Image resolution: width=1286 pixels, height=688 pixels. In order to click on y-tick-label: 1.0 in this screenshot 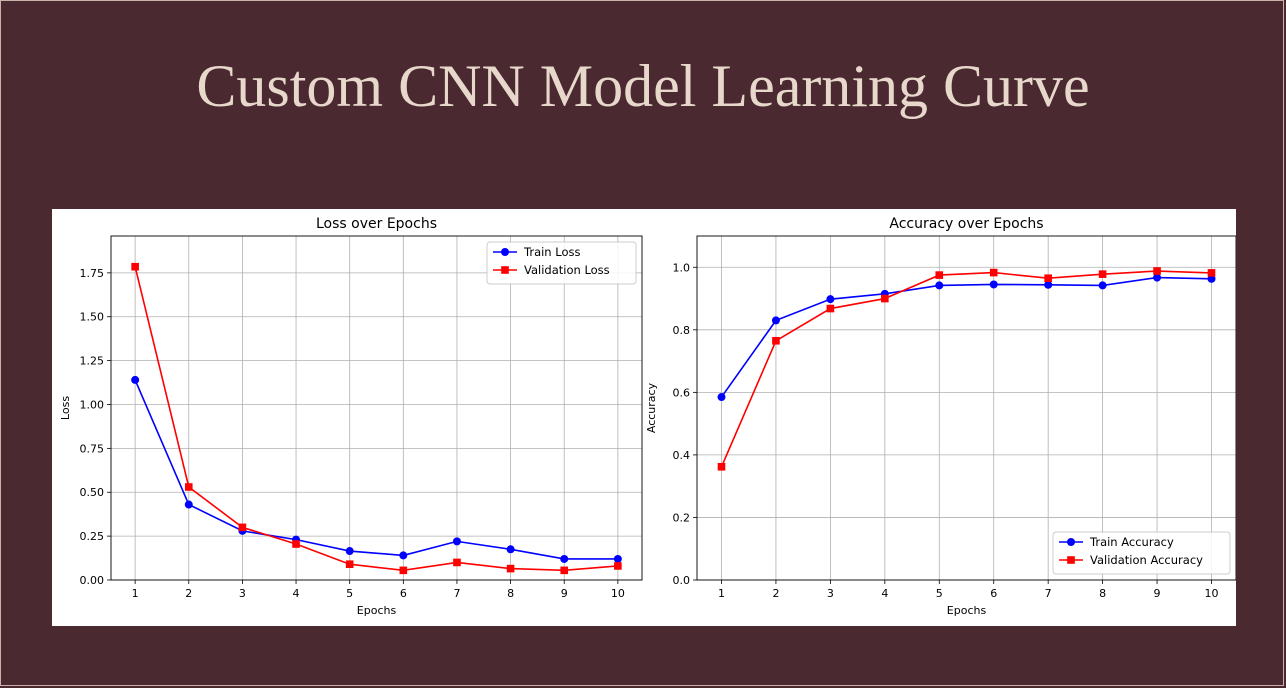, I will do `click(682, 267)`.